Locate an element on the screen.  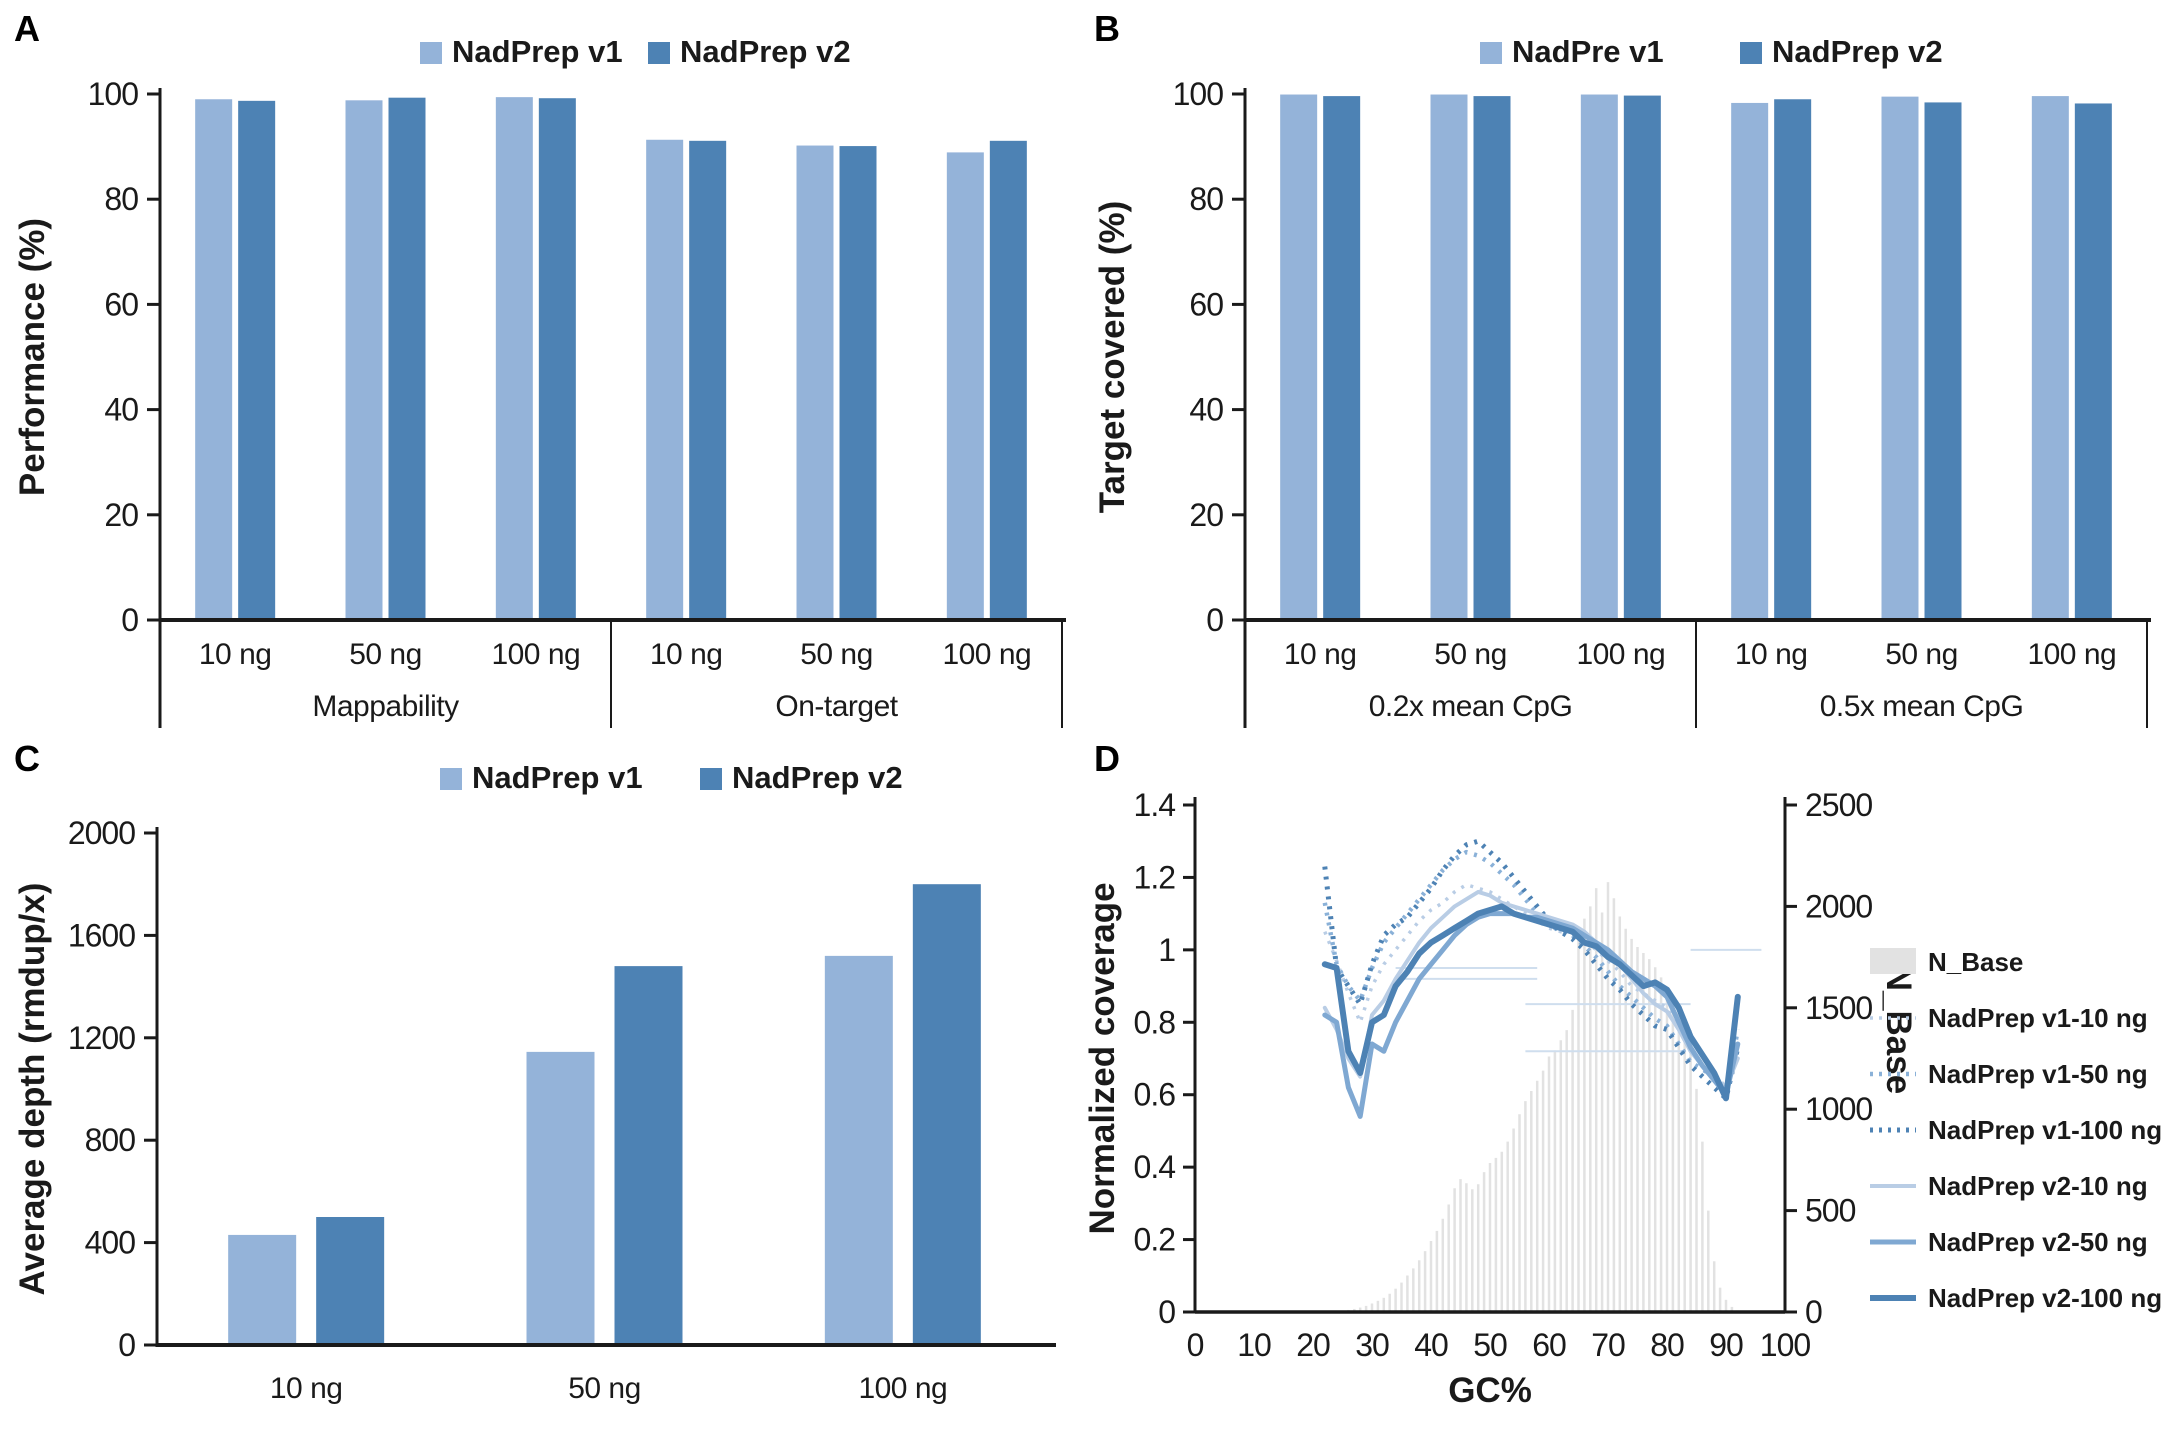
bar-NadPre v1-0.5x mean CpG-10 ng is located at coordinates (1750, 361).